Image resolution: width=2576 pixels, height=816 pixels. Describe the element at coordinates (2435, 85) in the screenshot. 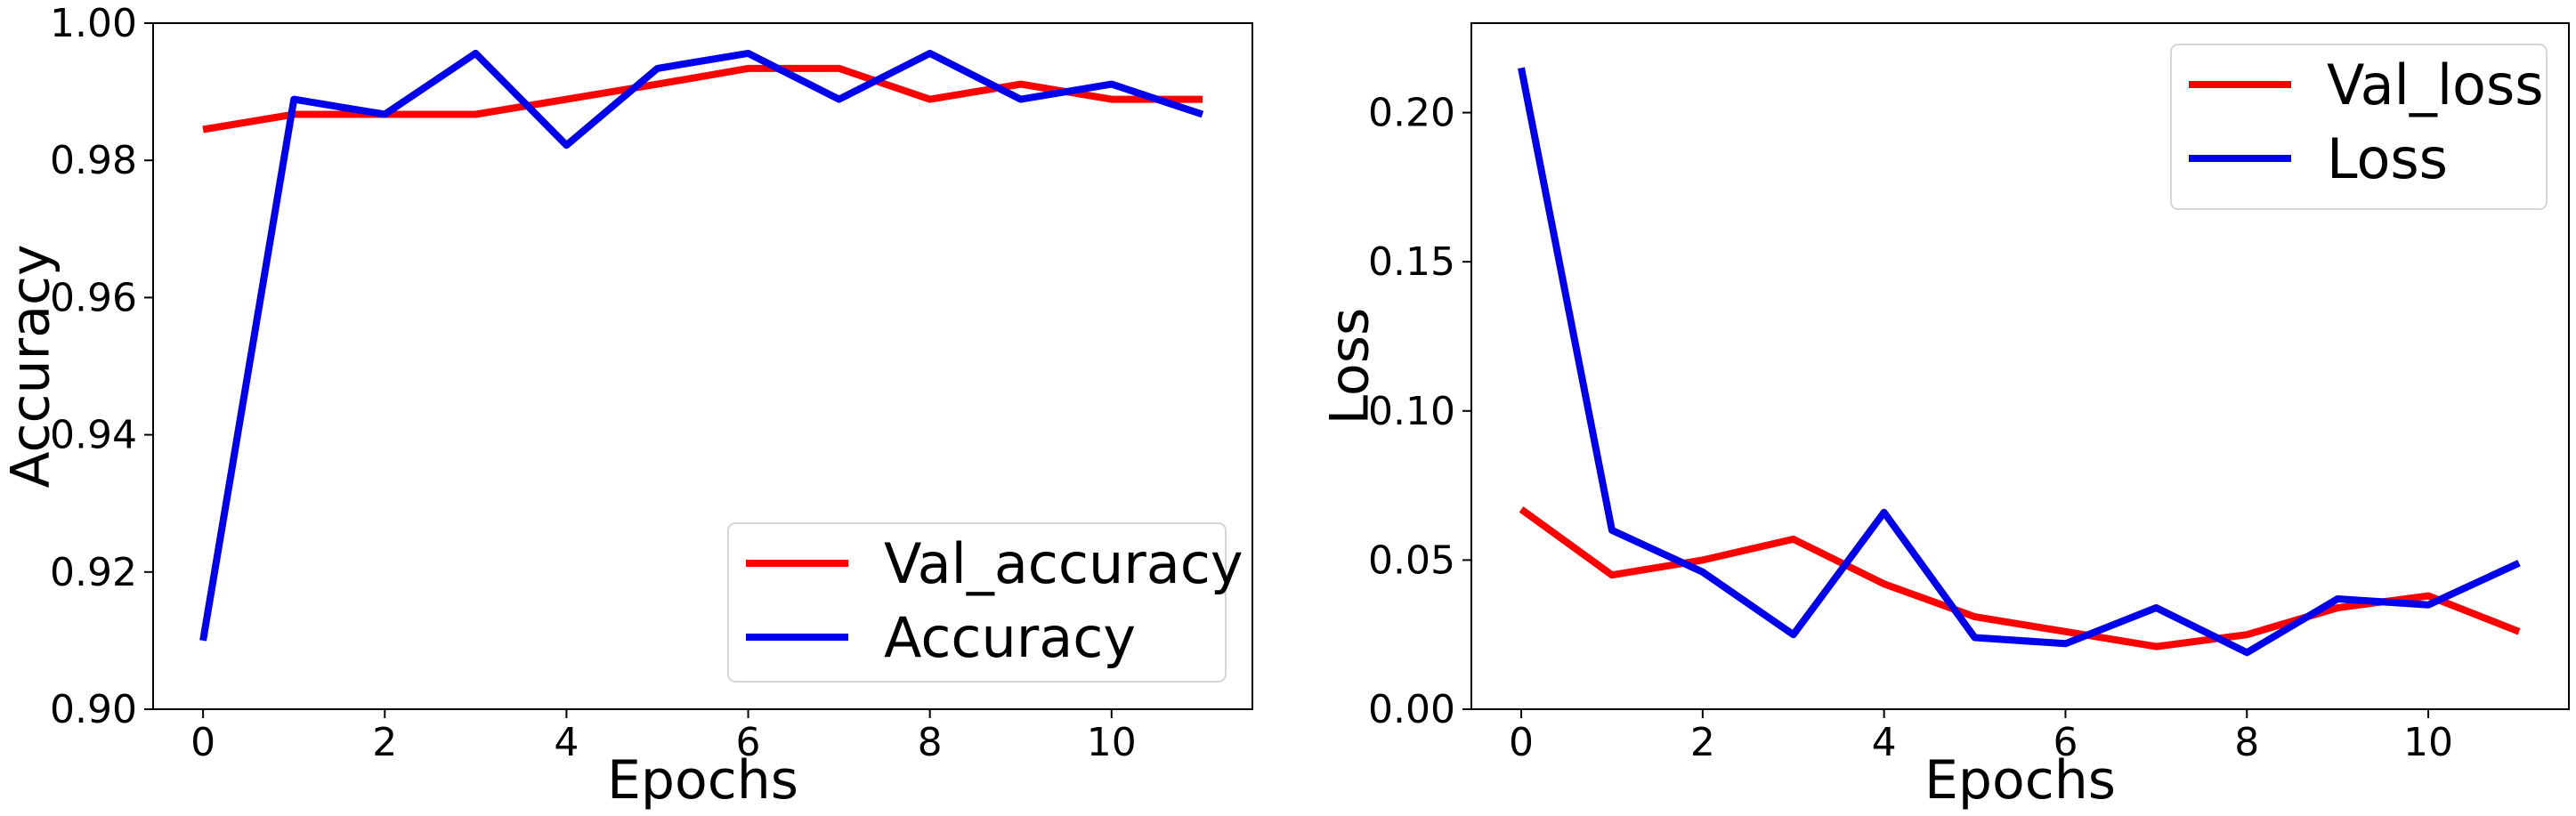

I see `legend-label: Val_loss` at that location.